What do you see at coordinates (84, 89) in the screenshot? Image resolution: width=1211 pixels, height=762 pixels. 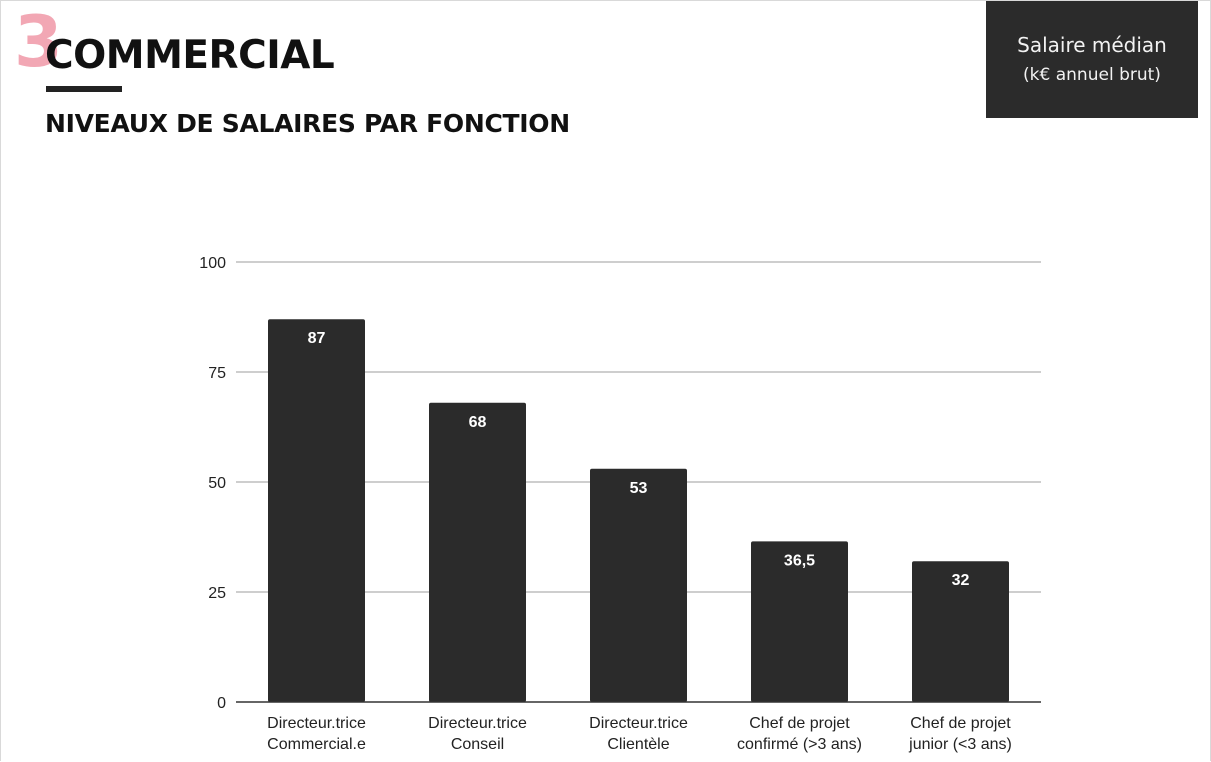 I see `title-underline` at bounding box center [84, 89].